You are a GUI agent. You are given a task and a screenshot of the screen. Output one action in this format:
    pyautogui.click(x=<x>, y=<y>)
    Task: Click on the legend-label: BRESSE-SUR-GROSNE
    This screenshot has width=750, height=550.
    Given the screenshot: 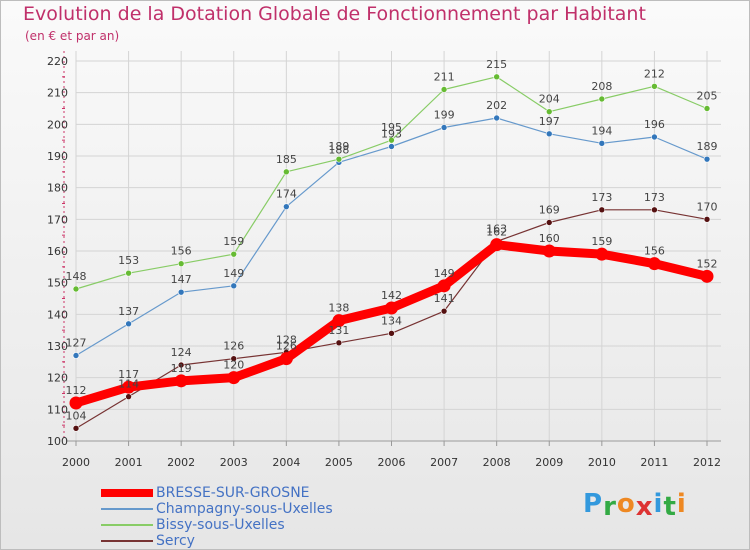 What is the action you would take?
    pyautogui.click(x=233, y=493)
    